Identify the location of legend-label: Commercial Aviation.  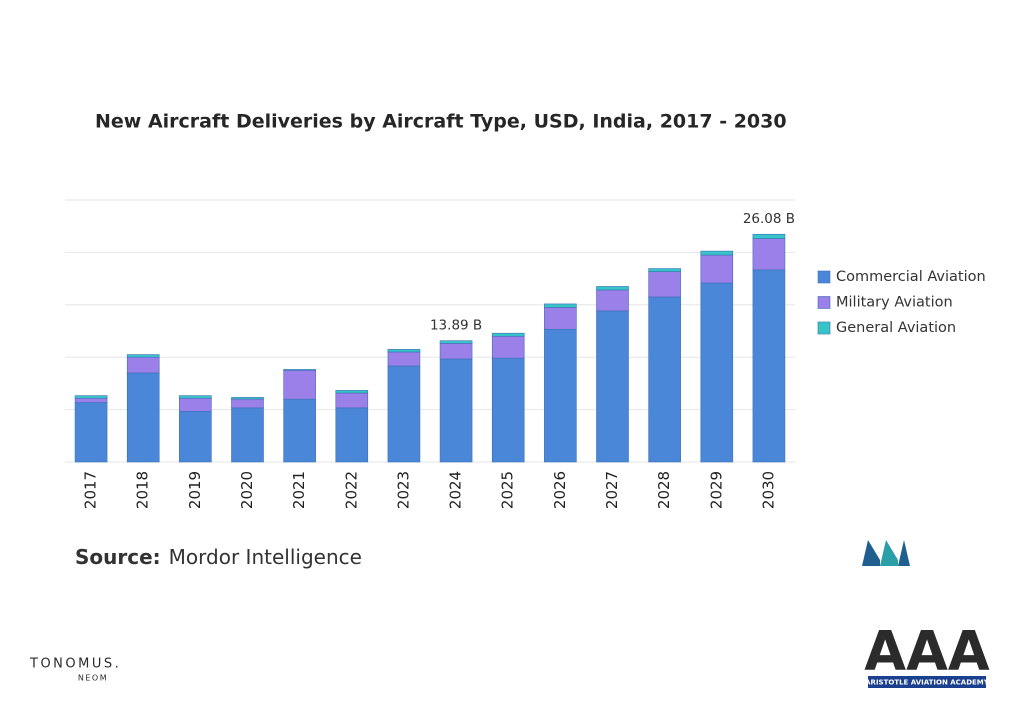
(911, 277).